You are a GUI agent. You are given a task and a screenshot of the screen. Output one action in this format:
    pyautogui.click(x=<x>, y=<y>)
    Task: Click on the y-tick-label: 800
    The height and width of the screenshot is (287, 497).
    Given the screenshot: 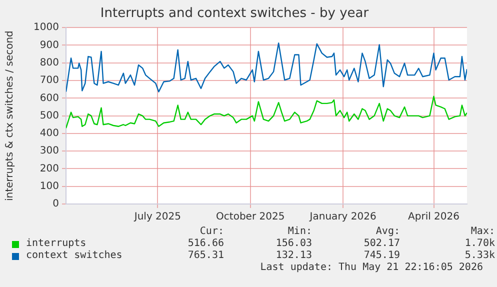 What is the action you would take?
    pyautogui.click(x=49, y=62)
    